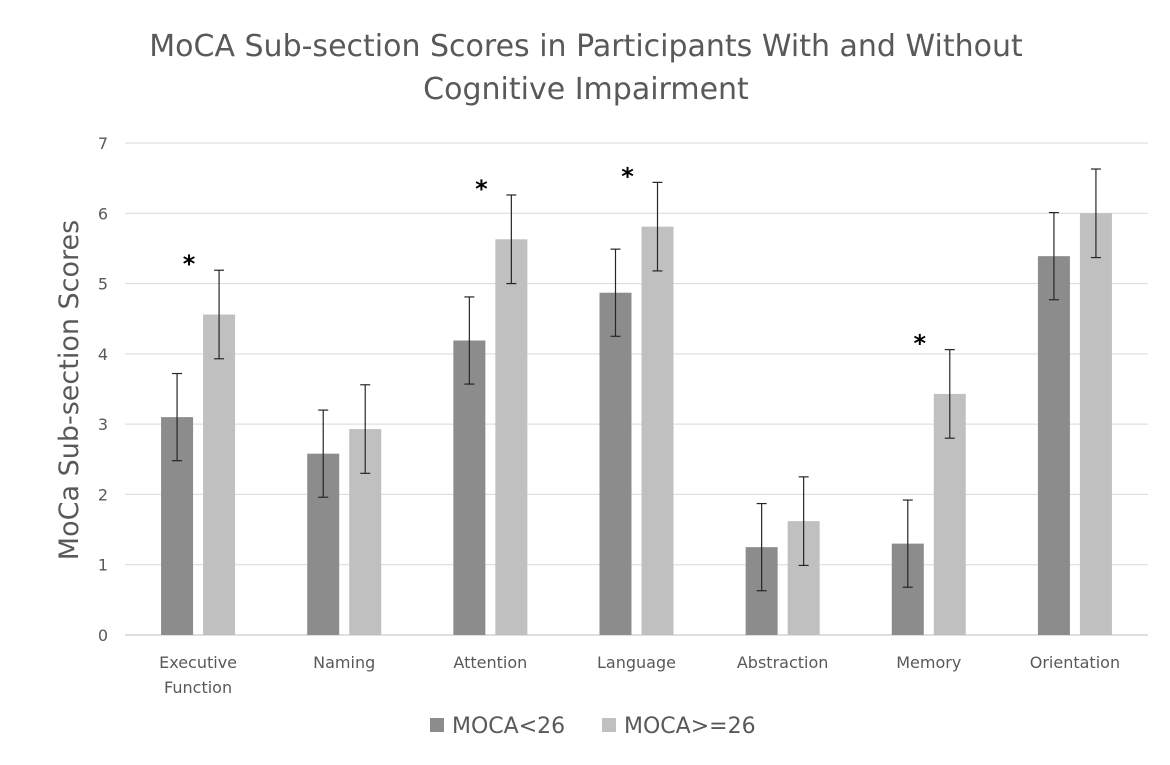 This screenshot has height=765, width=1170. I want to click on y-tick-label: 4, so click(103, 354).